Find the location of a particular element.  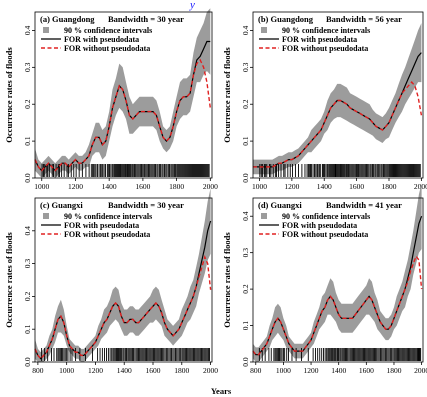

bandwidth-label: Bandwidth = 56 year is located at coordinates (364, 19).